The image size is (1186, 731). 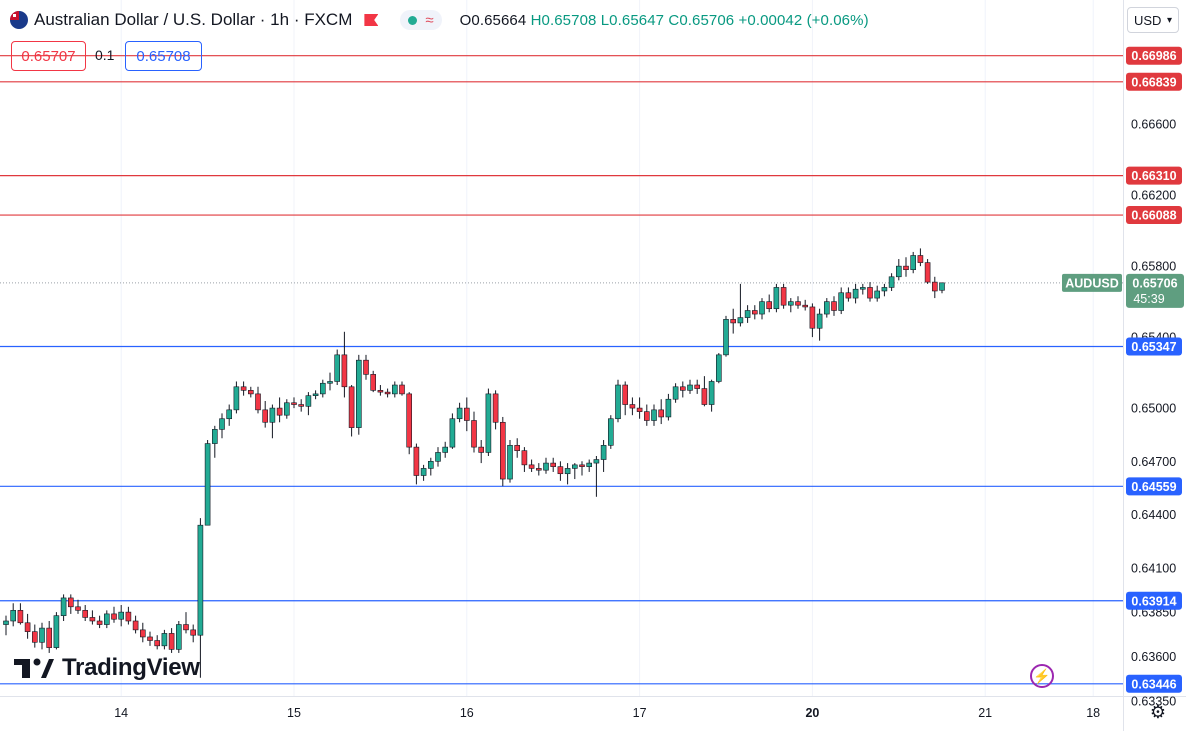 What do you see at coordinates (640, 713) in the screenshot?
I see `x-tick-label: 17` at bounding box center [640, 713].